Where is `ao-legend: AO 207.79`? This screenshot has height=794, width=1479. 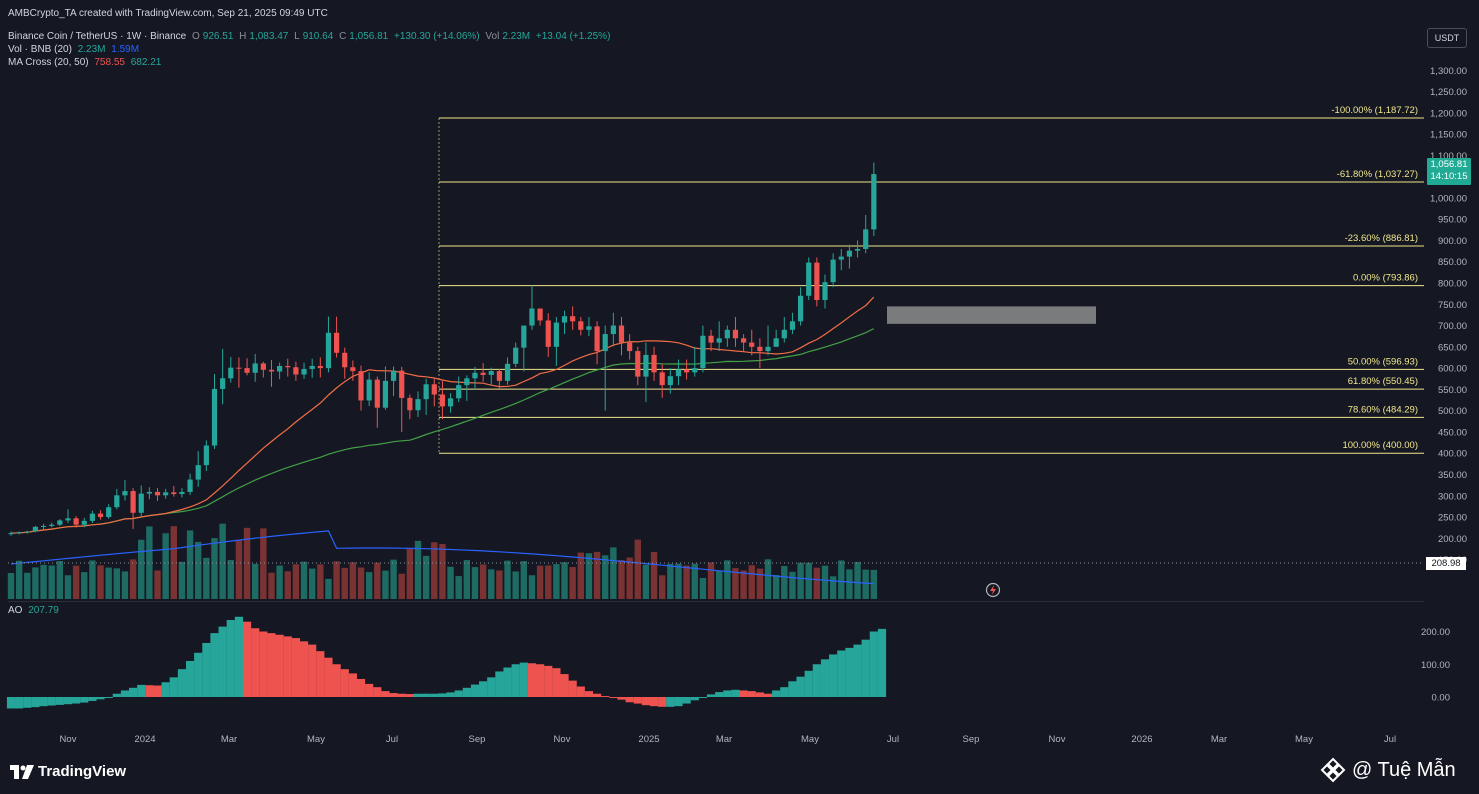
ao-legend: AO 207.79 is located at coordinates (35, 610).